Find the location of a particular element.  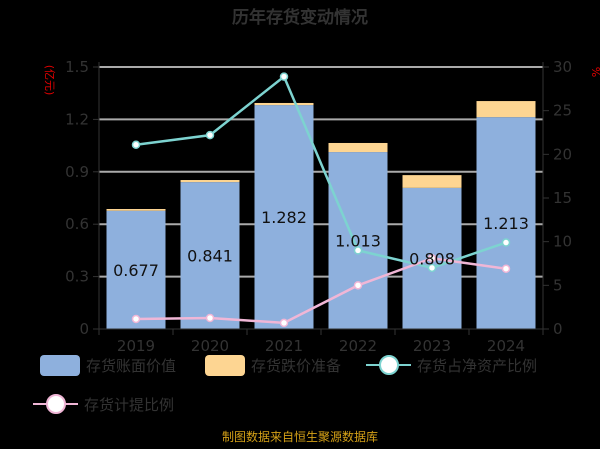

x-tick-label: 2020 is located at coordinates (210, 346).